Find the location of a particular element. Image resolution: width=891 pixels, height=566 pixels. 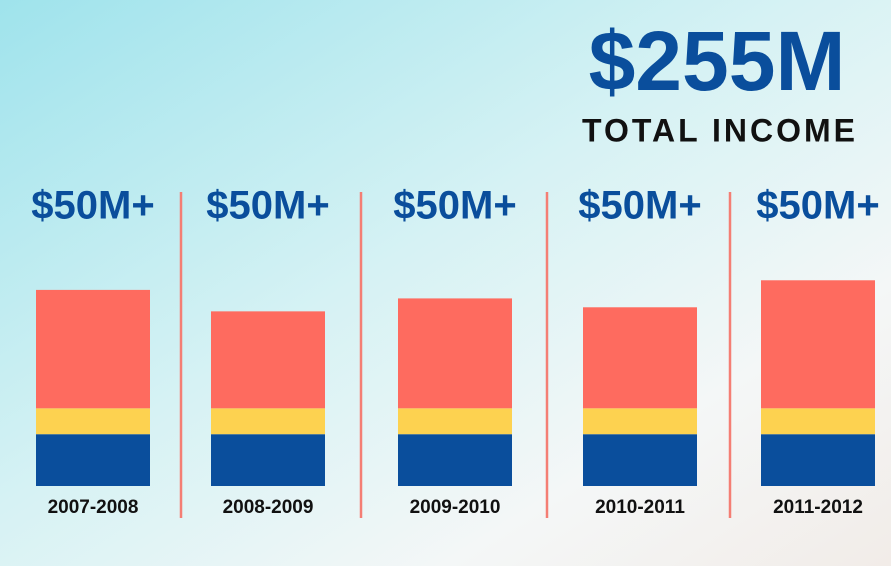

x-tick-label: 2007-2008 is located at coordinates (93, 507).